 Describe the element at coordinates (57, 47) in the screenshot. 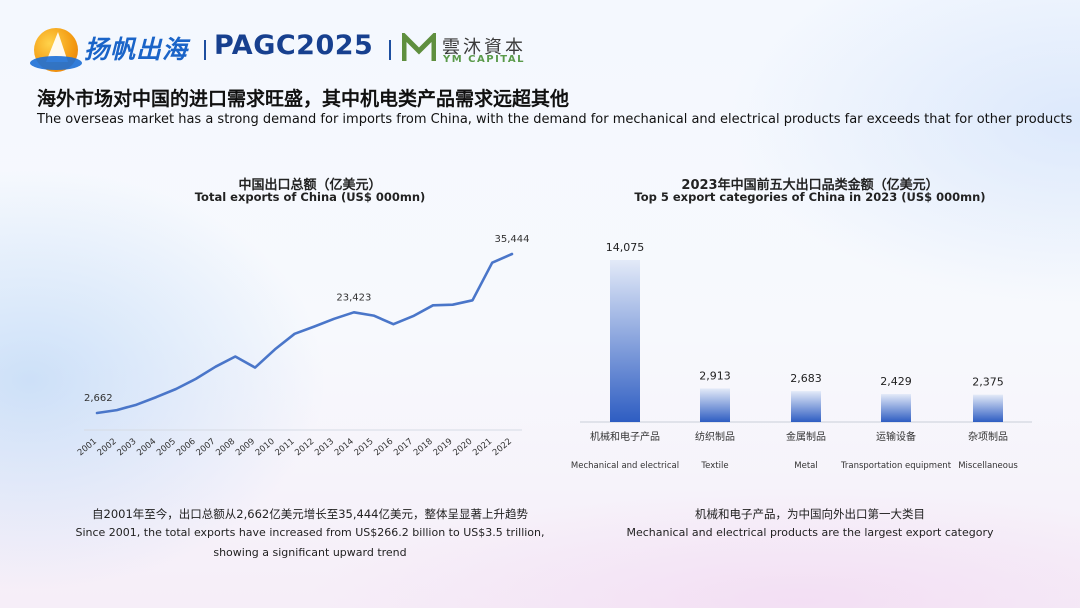

I see `sail-icon` at that location.